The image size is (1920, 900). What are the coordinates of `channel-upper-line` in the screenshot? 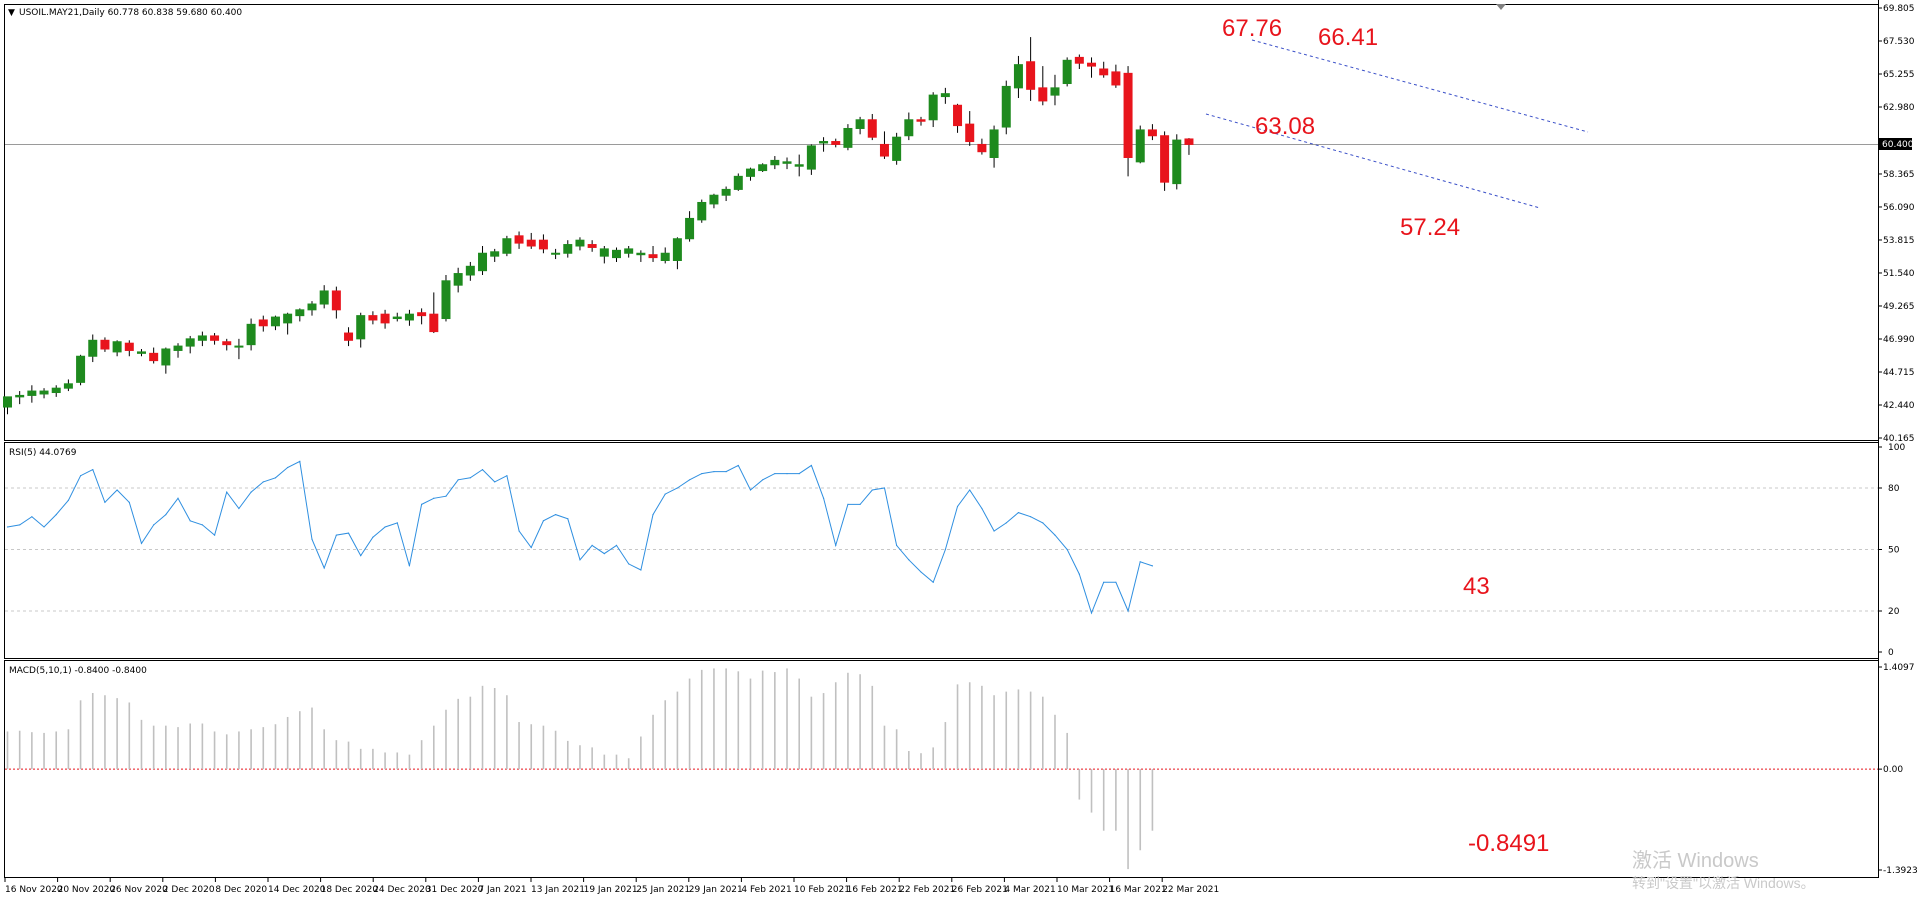 It's located at (1420, 86).